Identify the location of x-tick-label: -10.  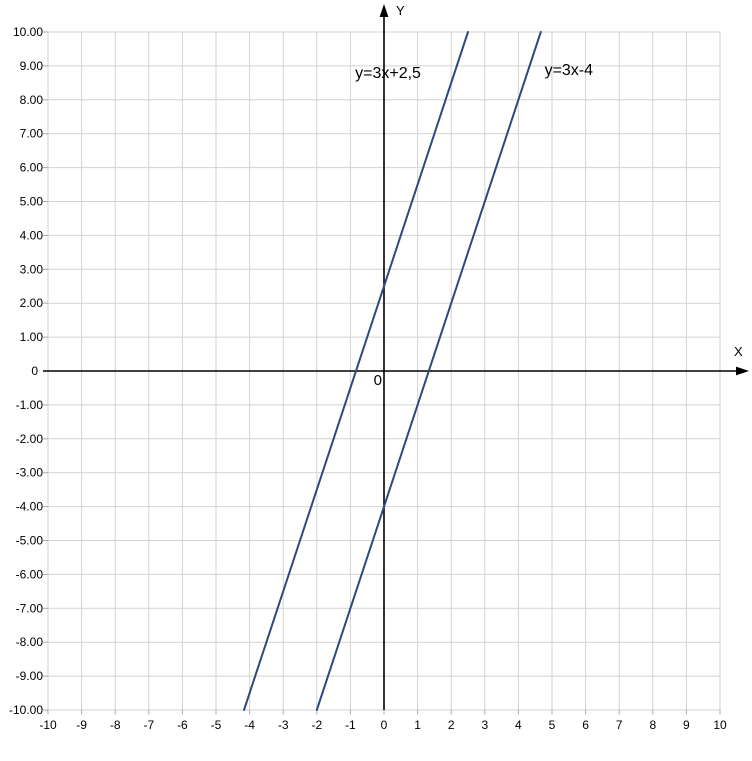
(48, 725).